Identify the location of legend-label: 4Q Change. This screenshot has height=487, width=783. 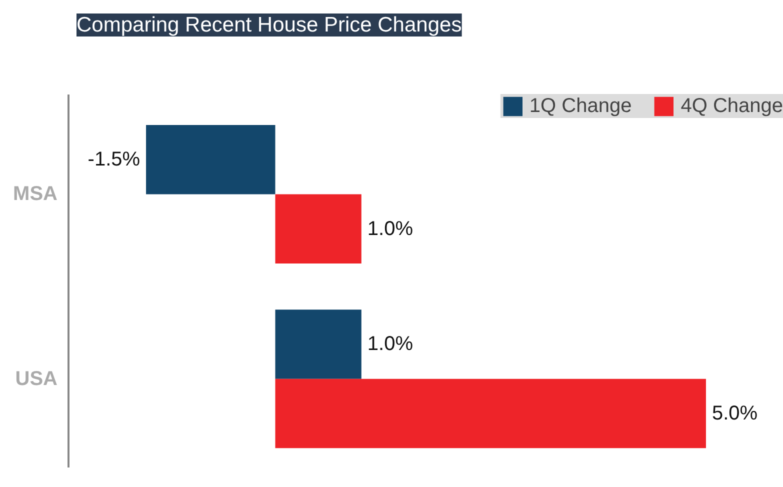
(731, 106).